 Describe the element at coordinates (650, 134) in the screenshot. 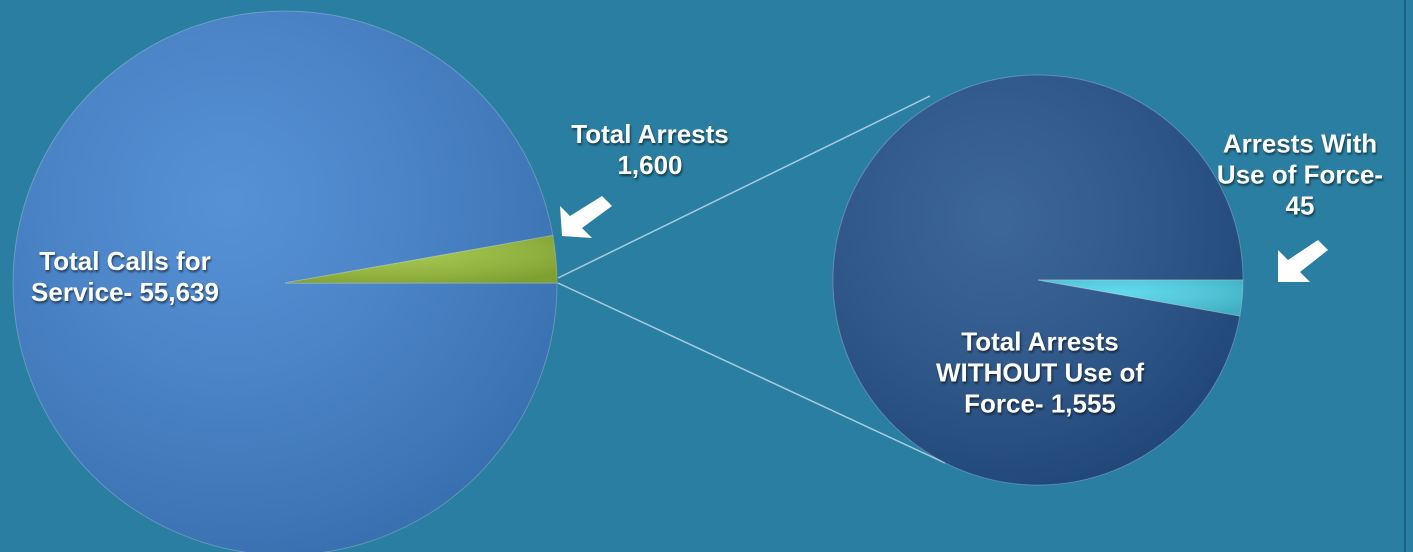

I see `category-label: Total Arrests` at that location.